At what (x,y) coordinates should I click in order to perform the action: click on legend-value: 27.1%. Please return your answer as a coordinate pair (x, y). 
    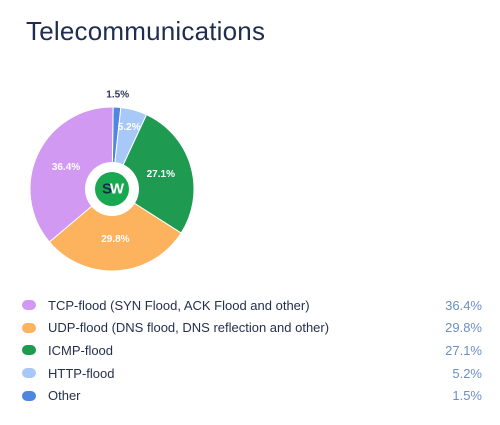
    Looking at the image, I should click on (463, 350).